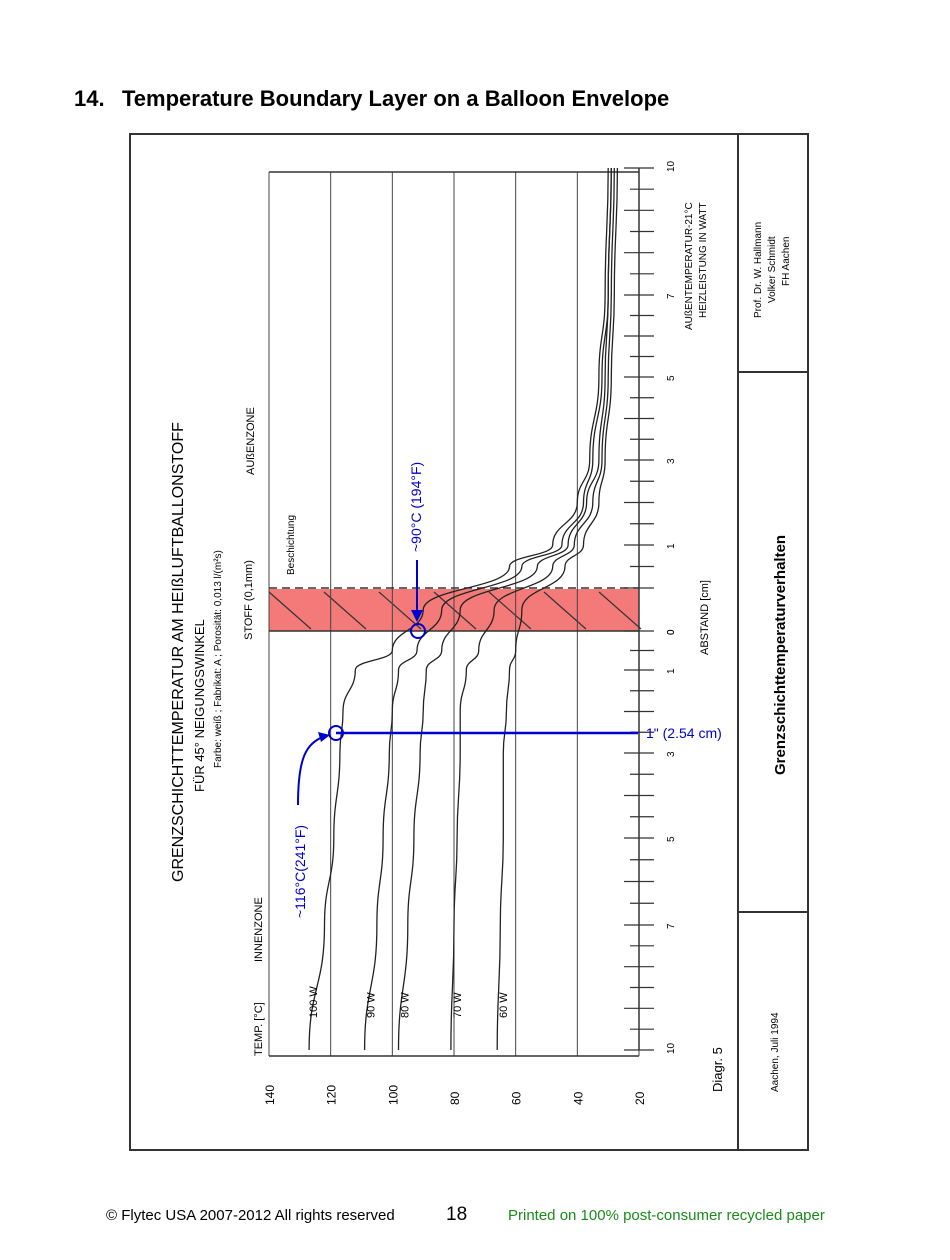 Image resolution: width=950 pixels, height=1260 pixels. I want to click on temp-tick-label: 80, so click(455, 1098).